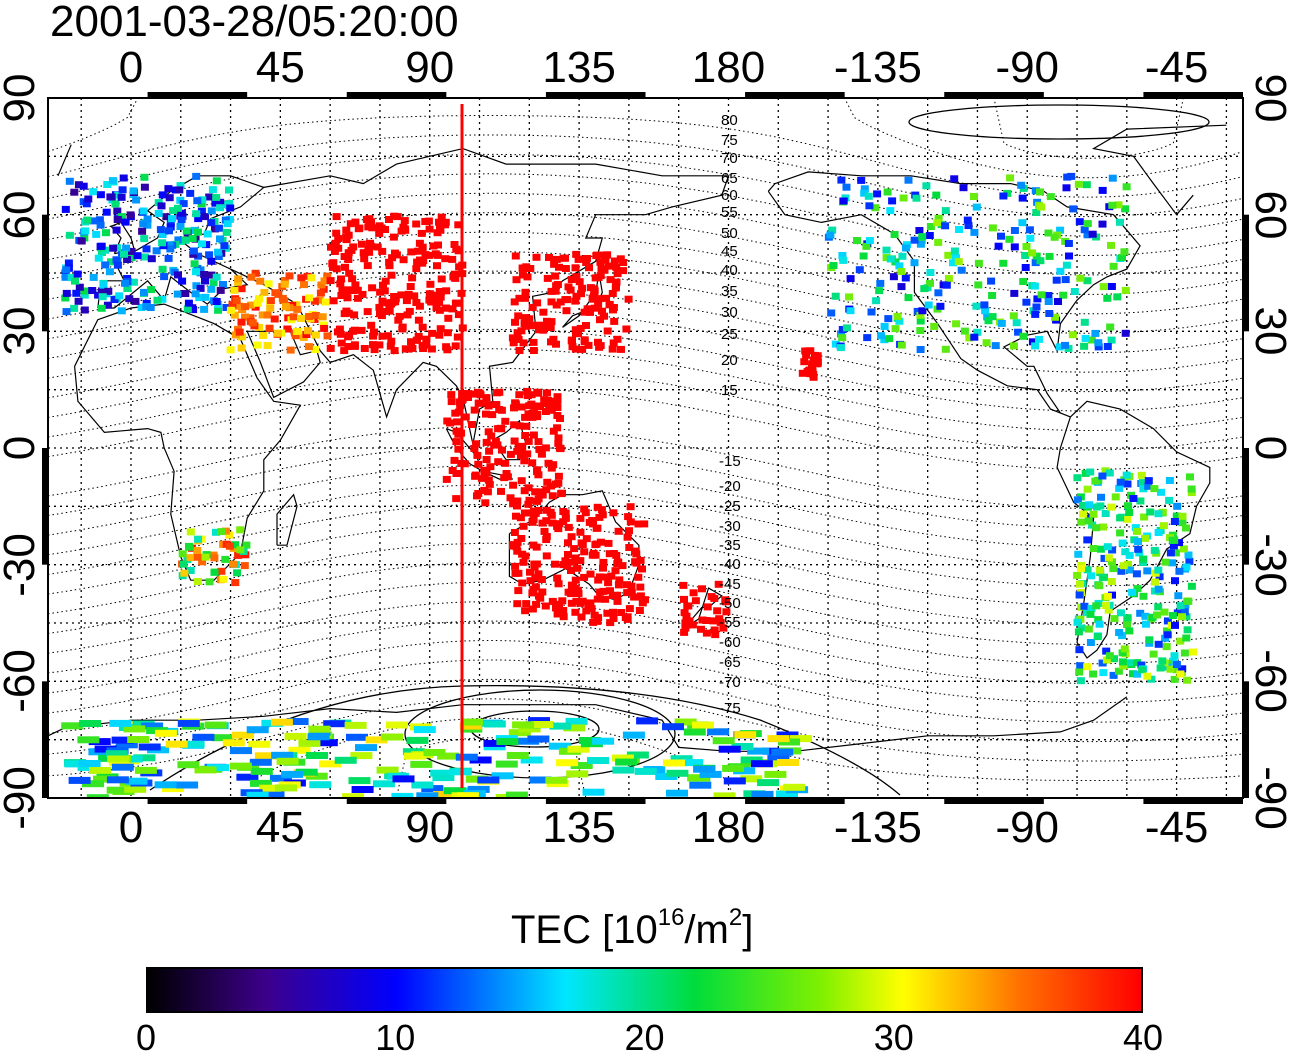  Describe the element at coordinates (1176, 827) in the screenshot. I see `x-tick-bottom: -45` at that location.